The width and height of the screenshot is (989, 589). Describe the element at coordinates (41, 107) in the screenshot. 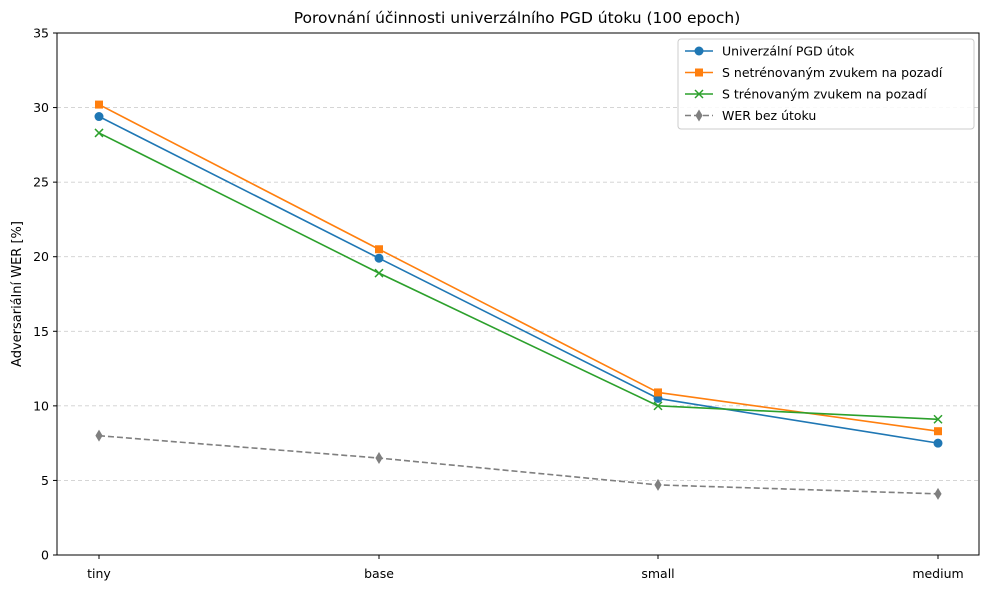

I see `y-tick-label: 30` at that location.